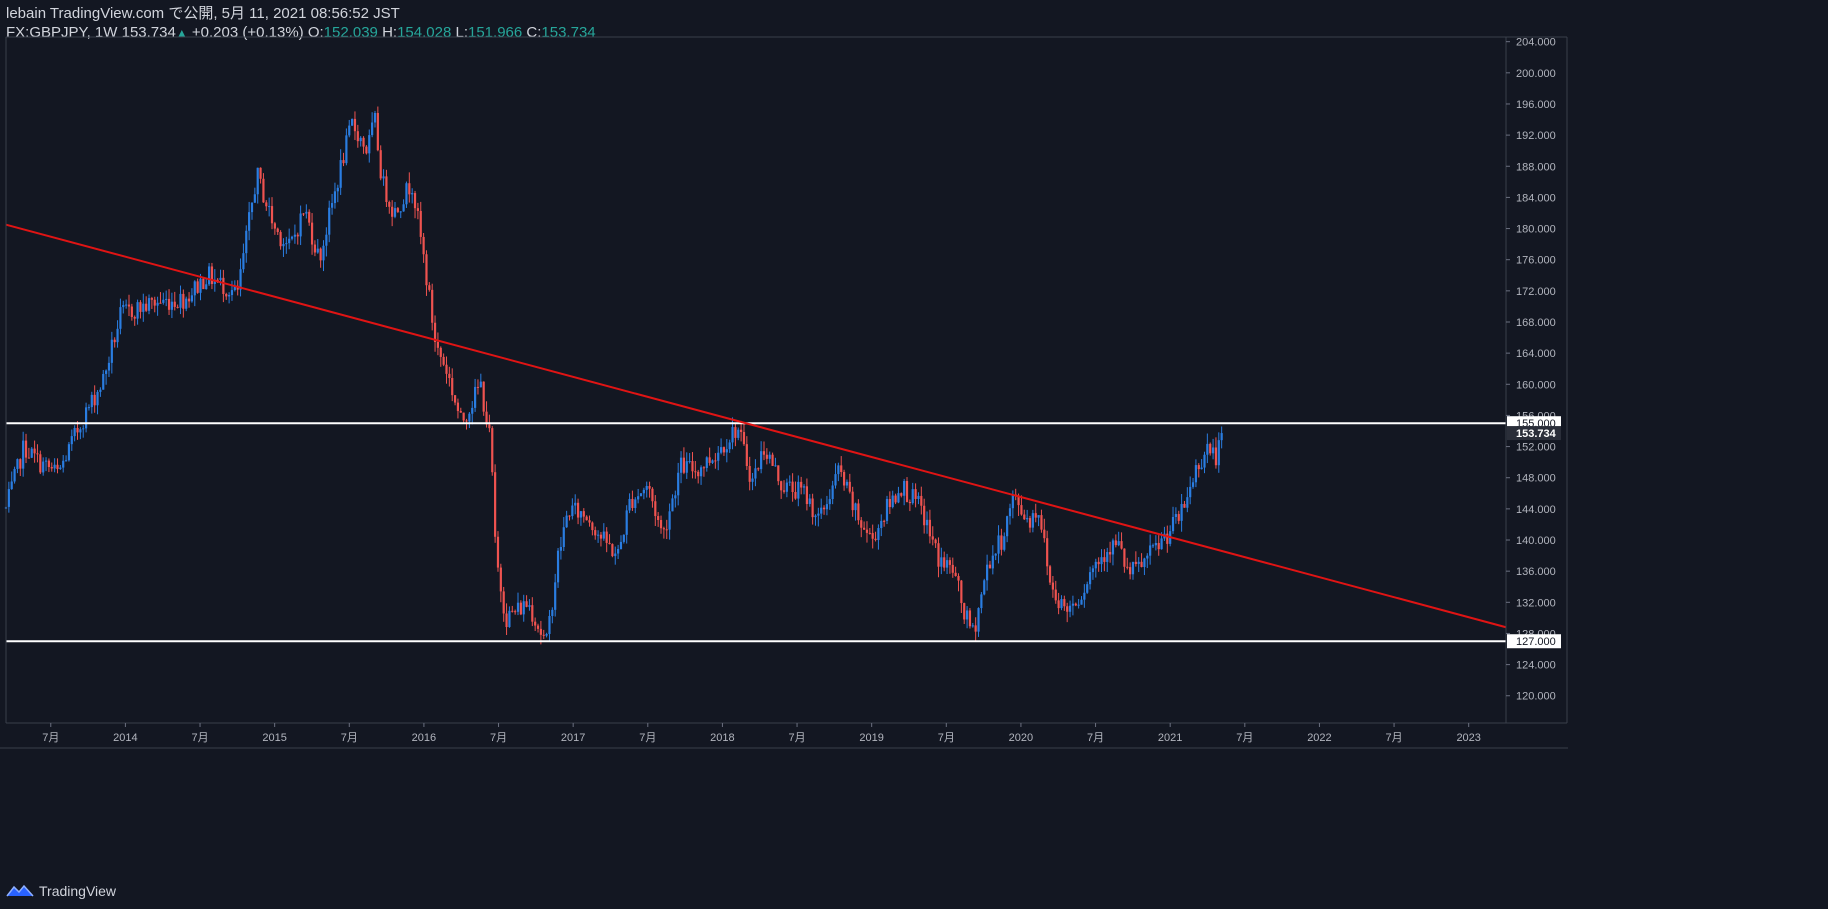 The height and width of the screenshot is (909, 1828). Describe the element at coordinates (1319, 738) in the screenshot. I see `x-tick-label: 2022` at that location.